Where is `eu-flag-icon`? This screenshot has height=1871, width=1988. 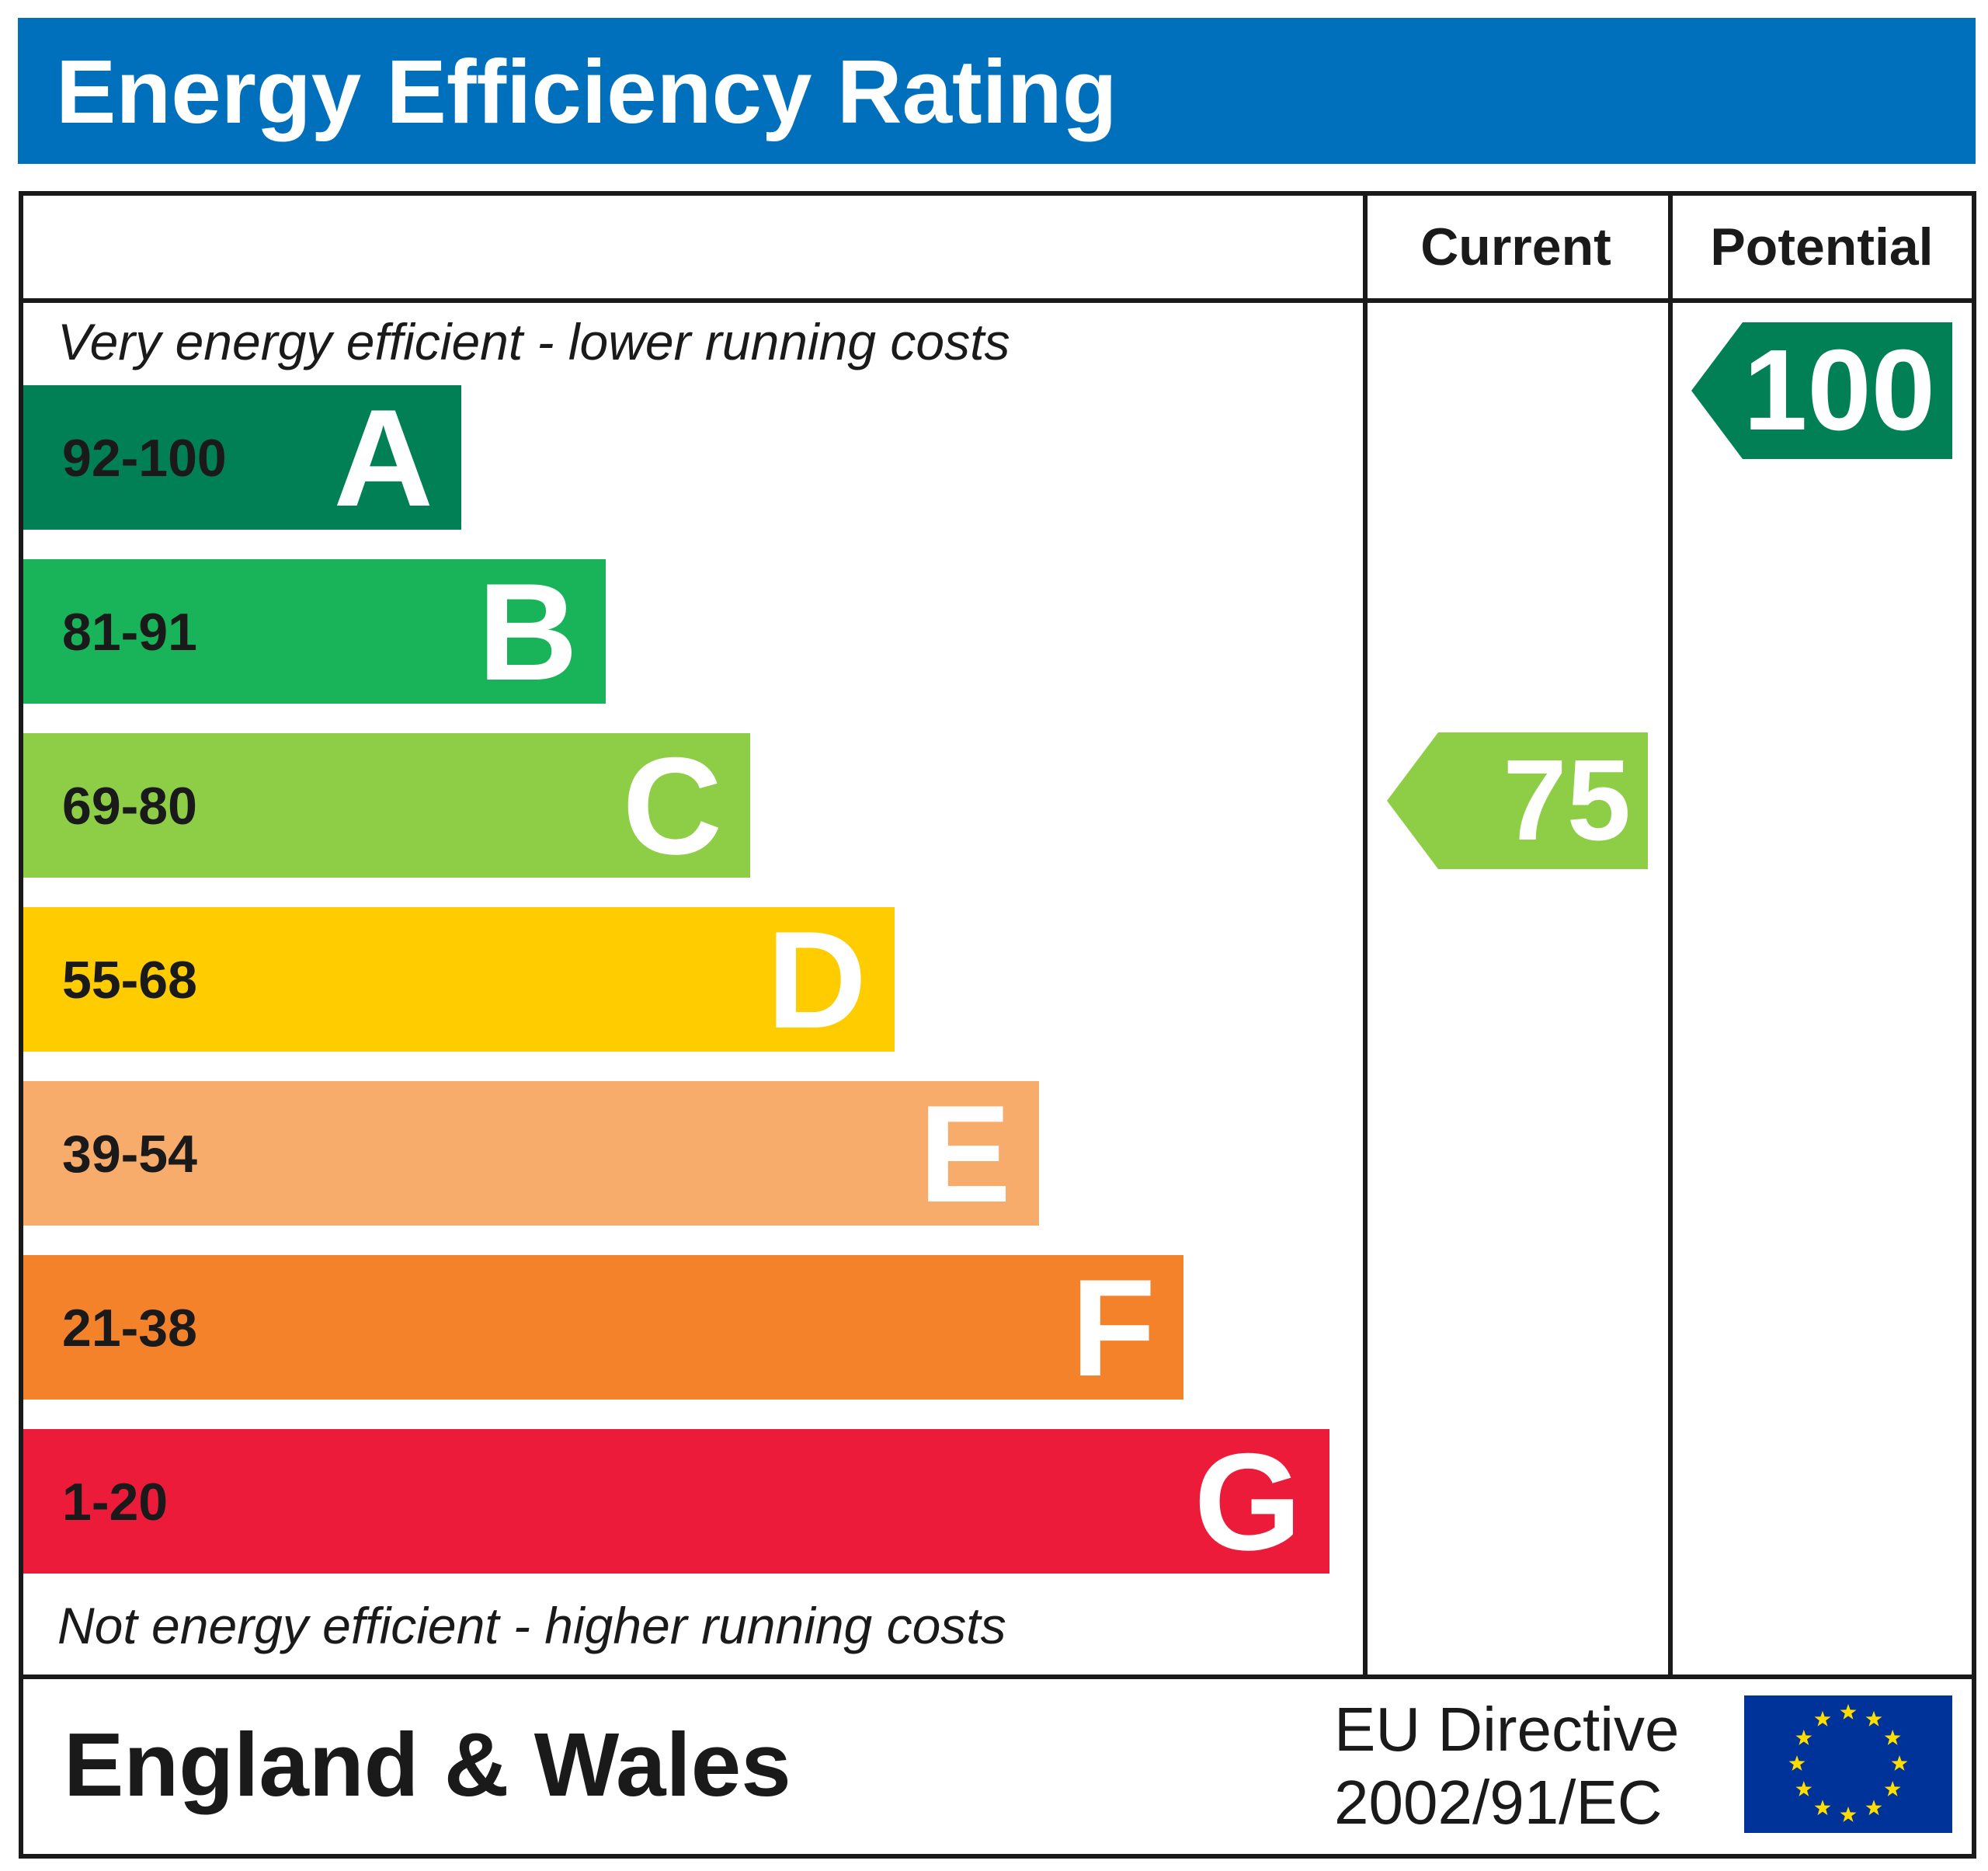
eu-flag-icon is located at coordinates (1848, 1764).